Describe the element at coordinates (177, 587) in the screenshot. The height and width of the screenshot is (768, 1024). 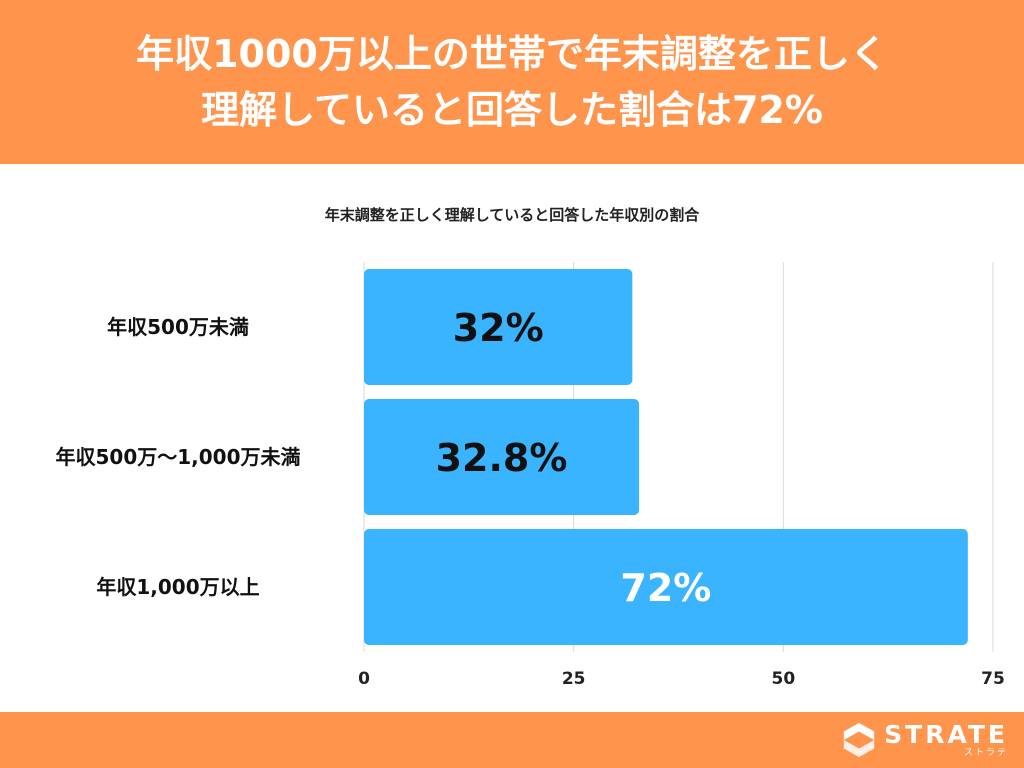
I see `category-label: 年収1,000万以上` at that location.